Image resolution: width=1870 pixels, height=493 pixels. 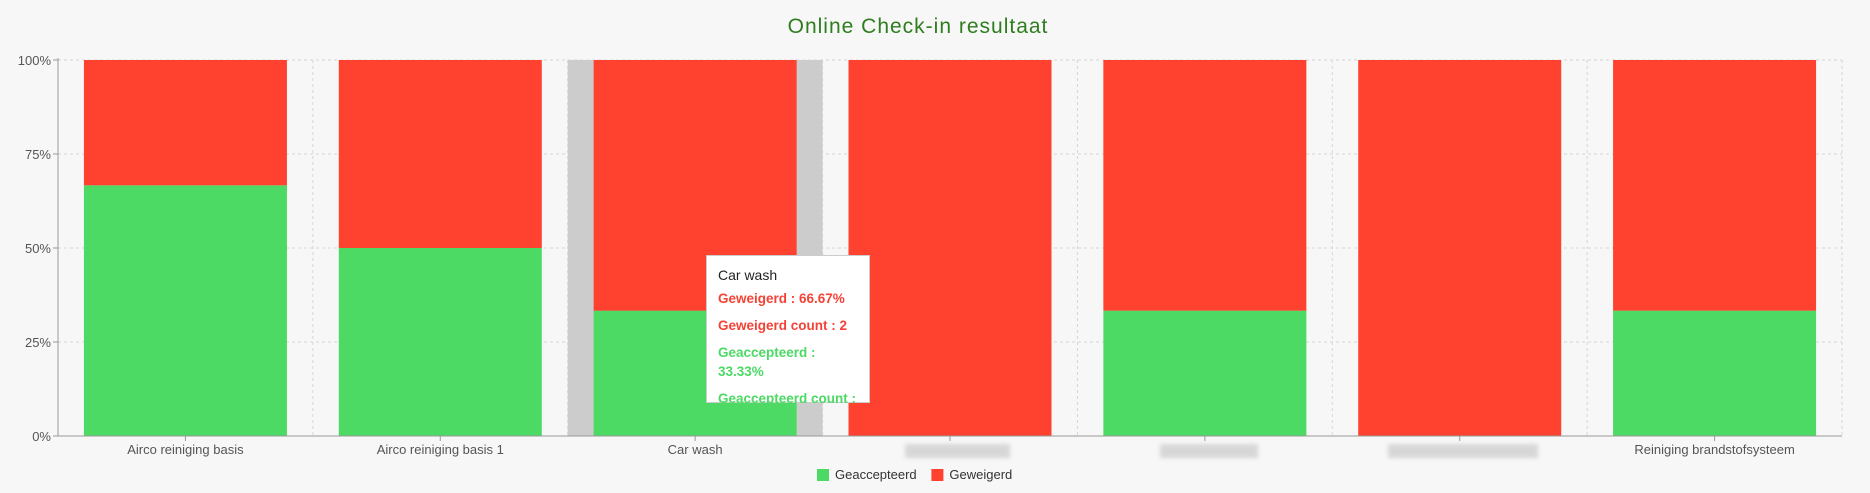 What do you see at coordinates (38, 342) in the screenshot?
I see `y-tick-label: 25%` at bounding box center [38, 342].